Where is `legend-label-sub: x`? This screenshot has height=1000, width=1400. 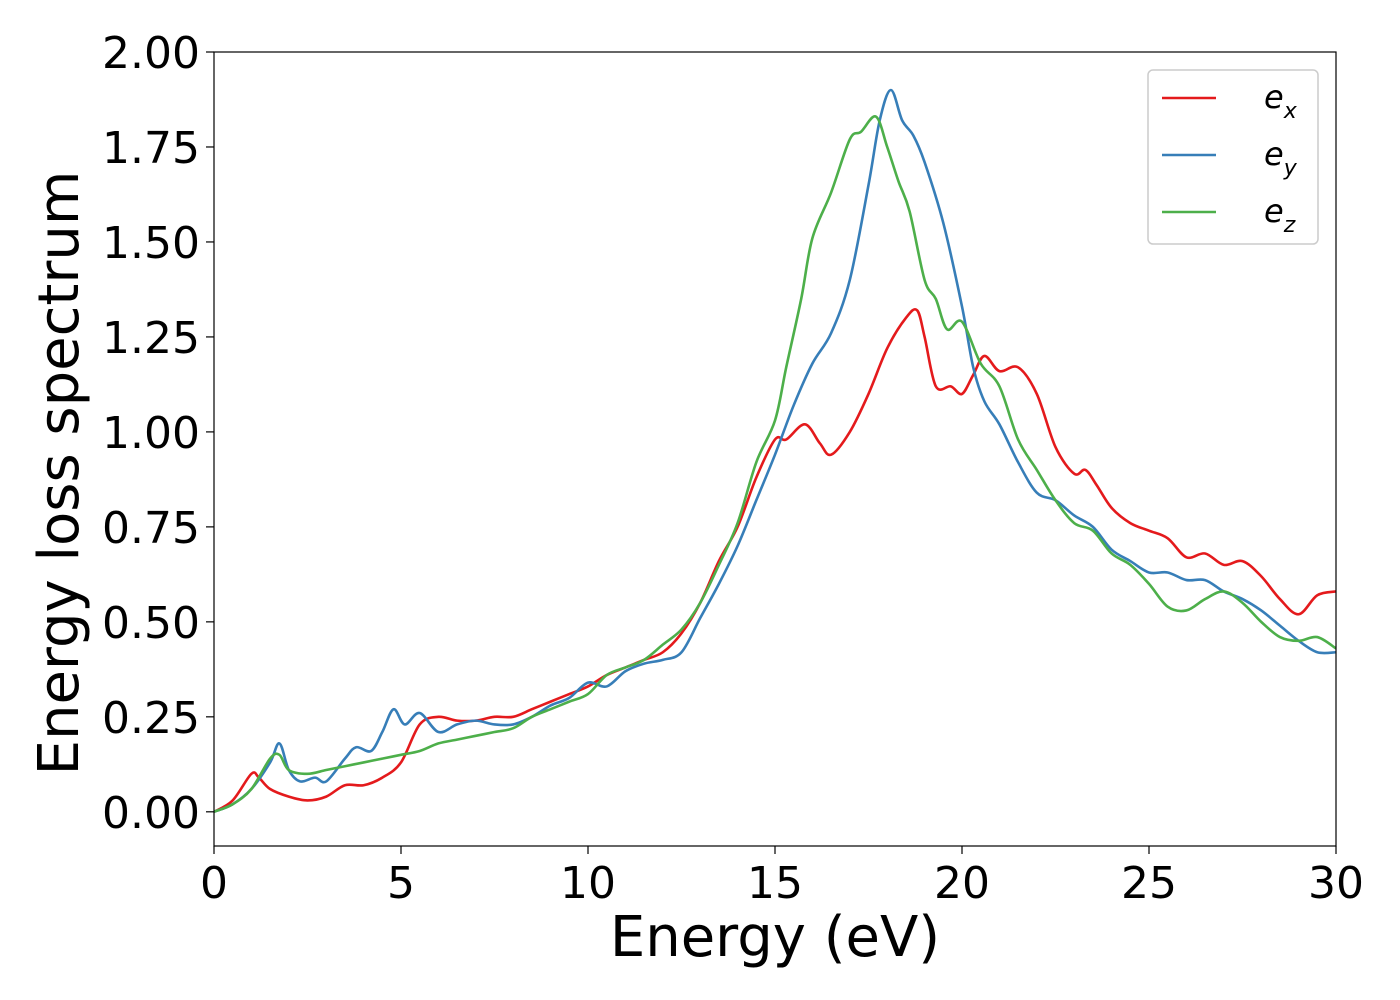
legend-label-sub: x is located at coordinates (1290, 111).